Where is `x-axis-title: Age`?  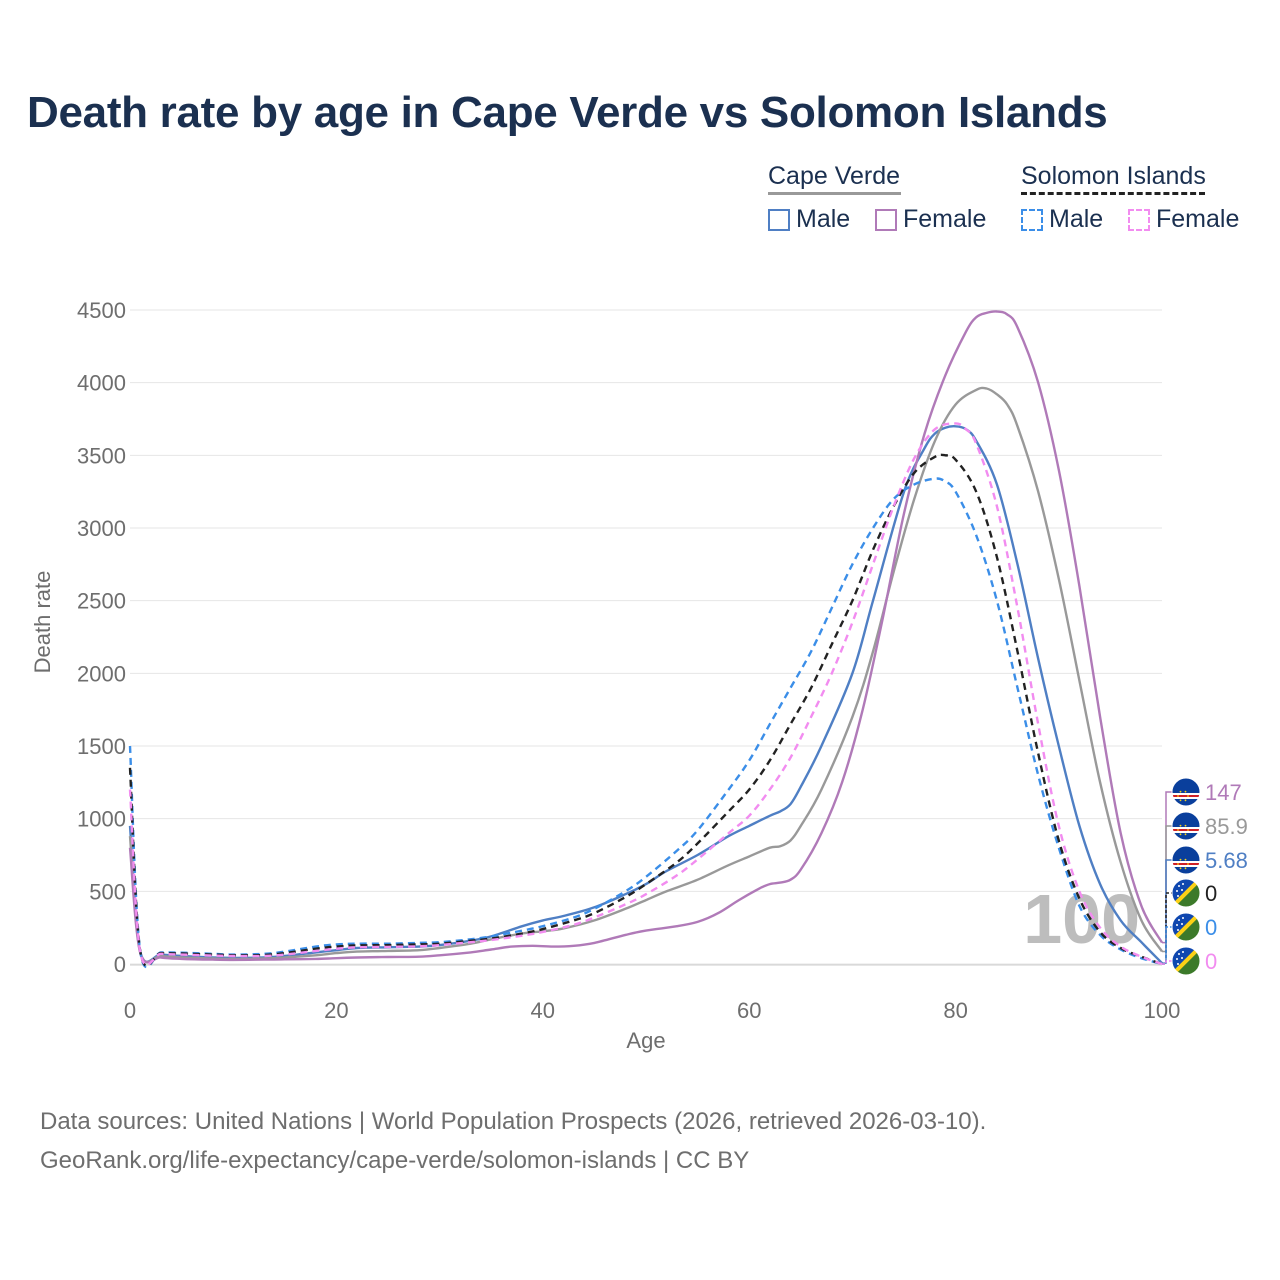
x-axis-title: Age is located at coordinates (645, 1040).